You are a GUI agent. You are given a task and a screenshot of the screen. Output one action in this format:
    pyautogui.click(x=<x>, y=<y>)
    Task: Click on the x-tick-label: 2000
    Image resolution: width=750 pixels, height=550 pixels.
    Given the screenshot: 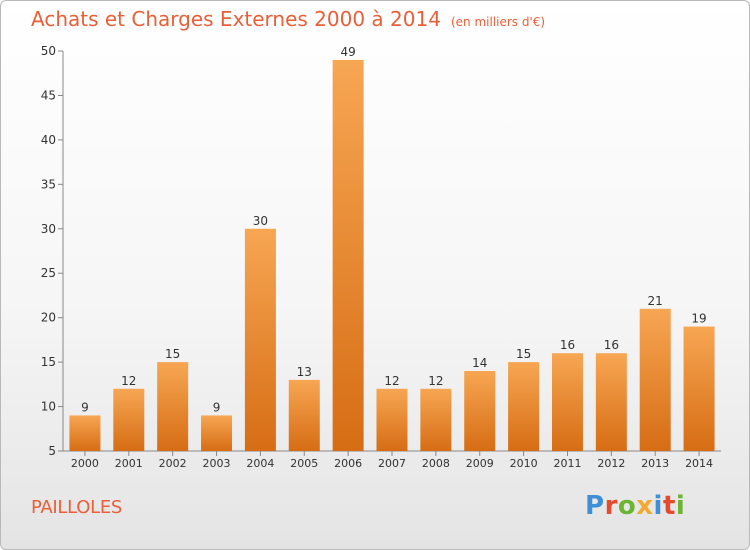 What is the action you would take?
    pyautogui.click(x=85, y=463)
    